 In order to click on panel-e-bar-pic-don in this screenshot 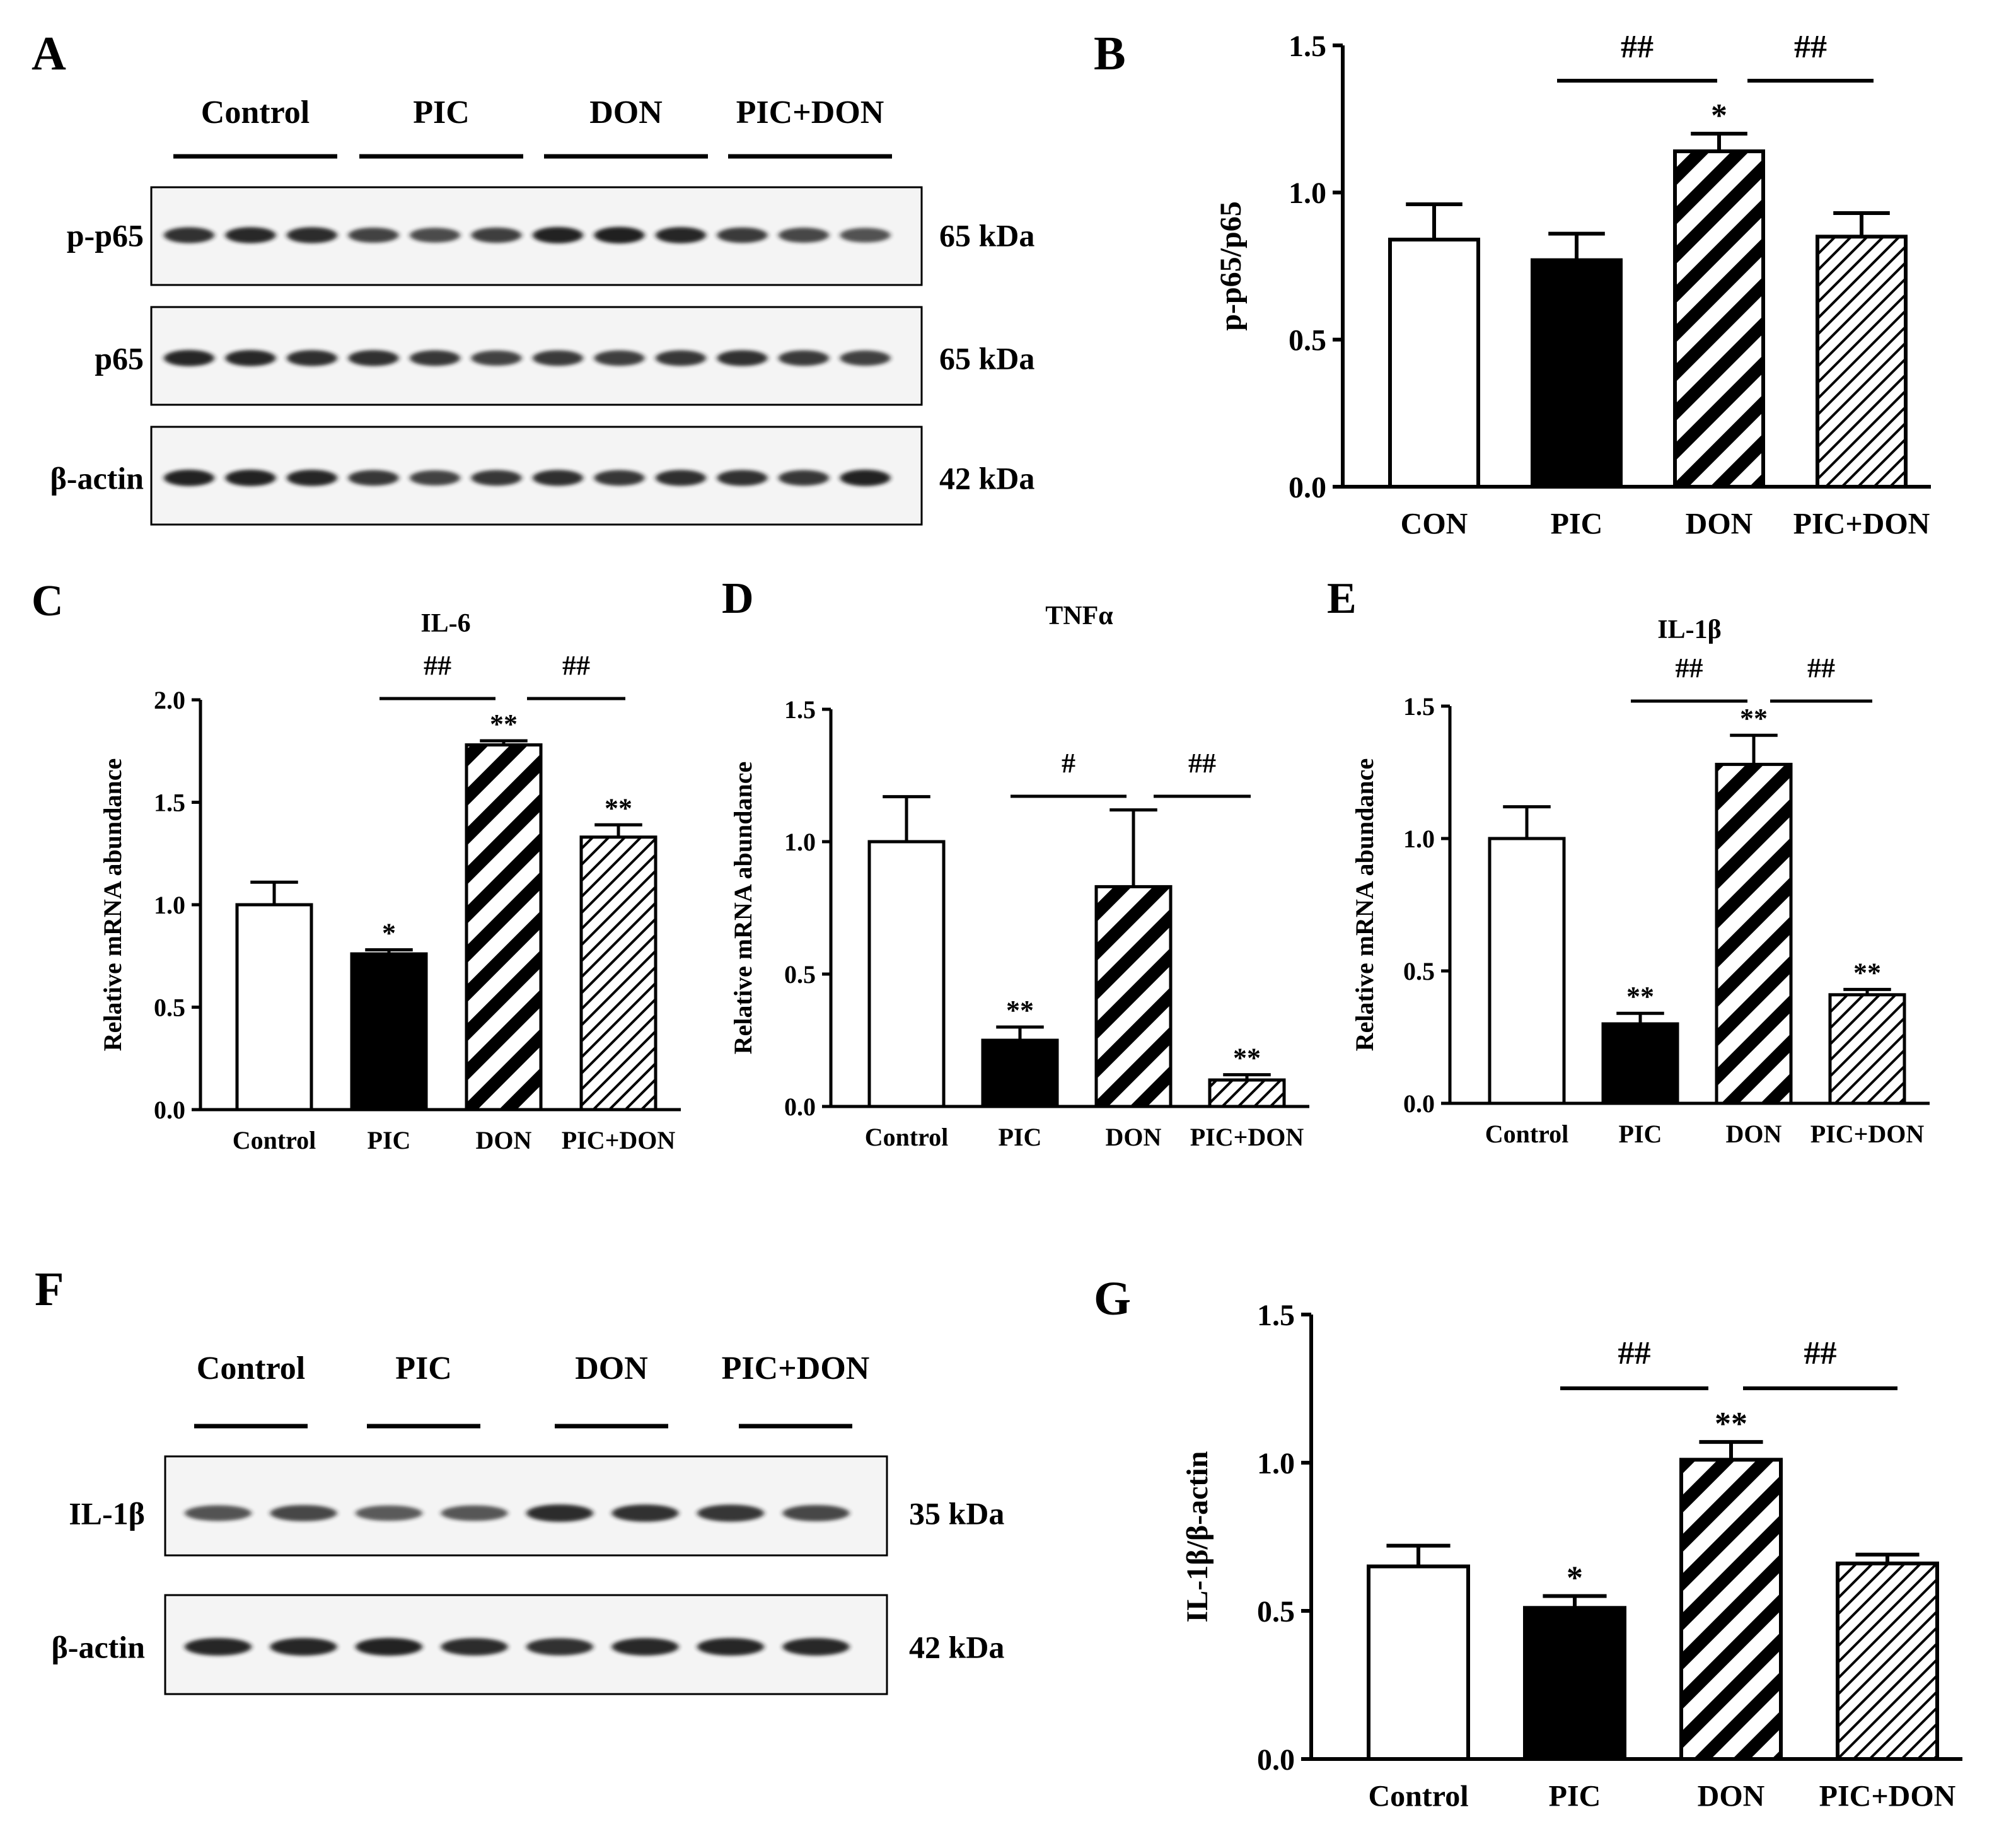, I will do `click(1867, 1049)`.